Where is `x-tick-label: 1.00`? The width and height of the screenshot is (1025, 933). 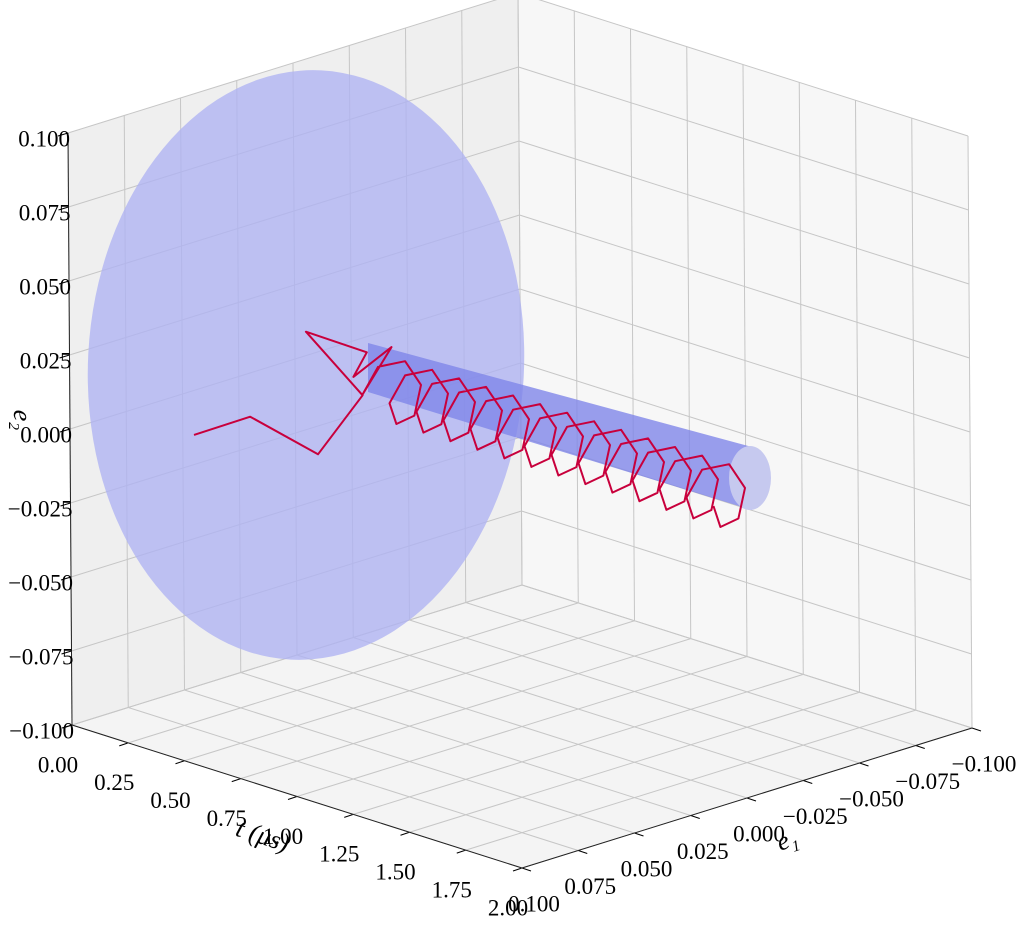
x-tick-label: 1.00 is located at coordinates (283, 836).